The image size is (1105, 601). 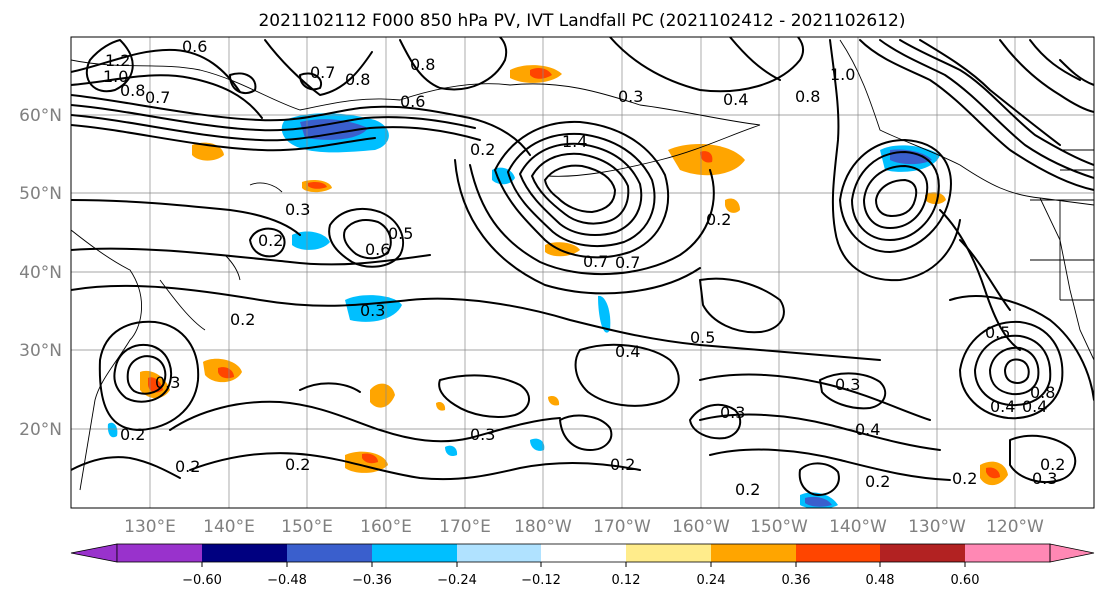 What do you see at coordinates (465, 527) in the screenshot?
I see `lon-label: 170°E` at bounding box center [465, 527].